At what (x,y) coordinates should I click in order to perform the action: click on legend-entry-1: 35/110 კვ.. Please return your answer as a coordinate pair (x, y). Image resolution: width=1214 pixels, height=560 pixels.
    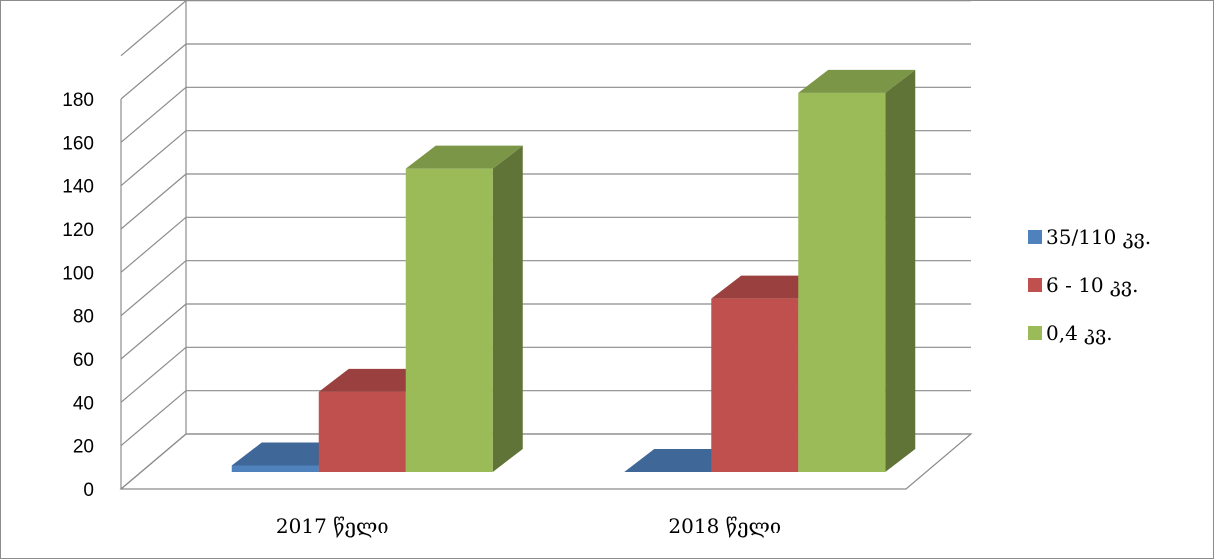
    Looking at the image, I should click on (1089, 237).